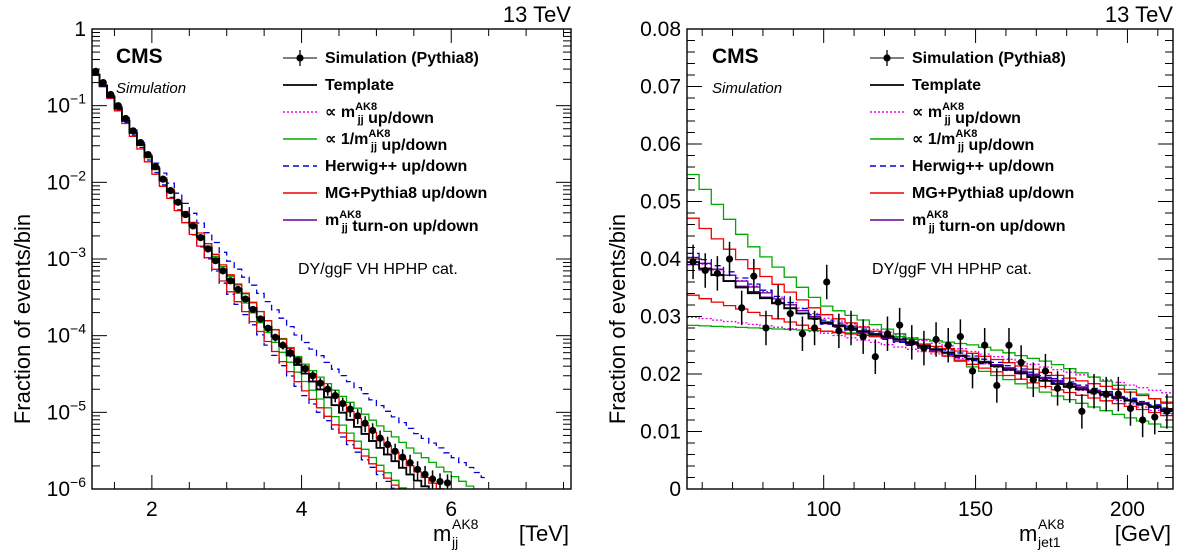 This screenshot has height=556, width=1187. Describe the element at coordinates (67, 487) in the screenshot. I see `y-tick-label: 10⁻⁶` at that location.